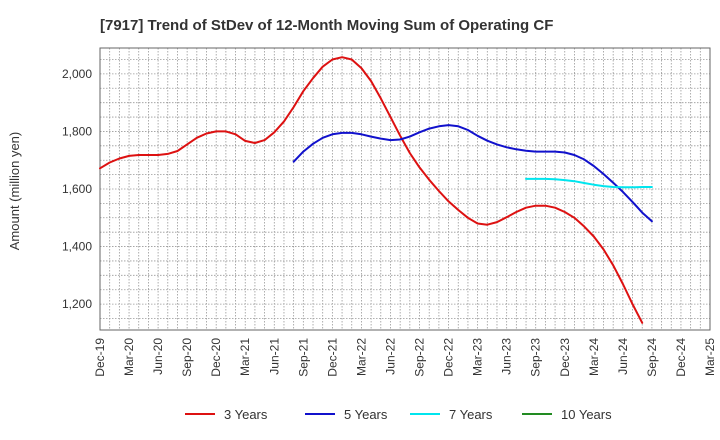  What do you see at coordinates (420, 357) in the screenshot?
I see `x-tick-label: Sep-22` at bounding box center [420, 357].